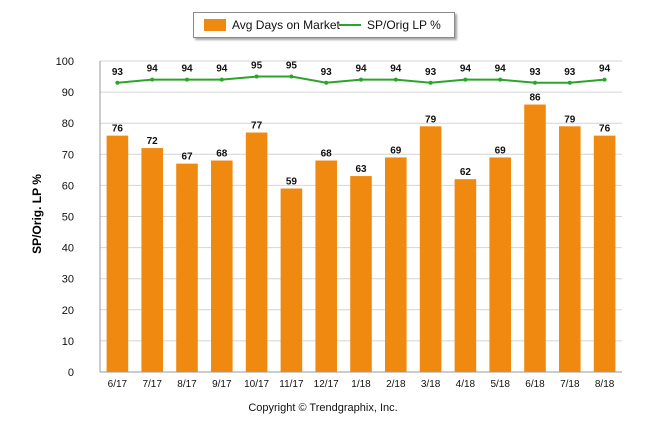  What do you see at coordinates (187, 157) in the screenshot?
I see `bar-label-2: 67` at bounding box center [187, 157].